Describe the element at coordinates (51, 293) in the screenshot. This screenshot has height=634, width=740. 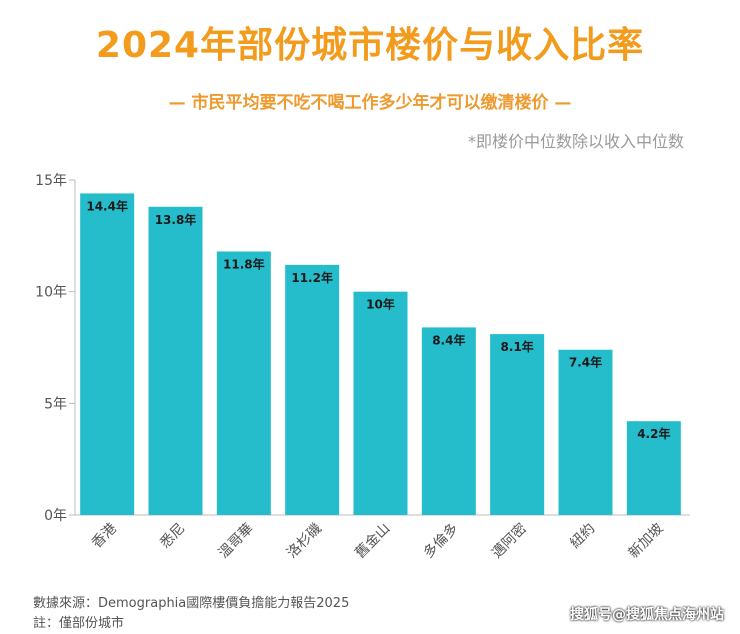
I see `y-tick-label: 10年` at that location.